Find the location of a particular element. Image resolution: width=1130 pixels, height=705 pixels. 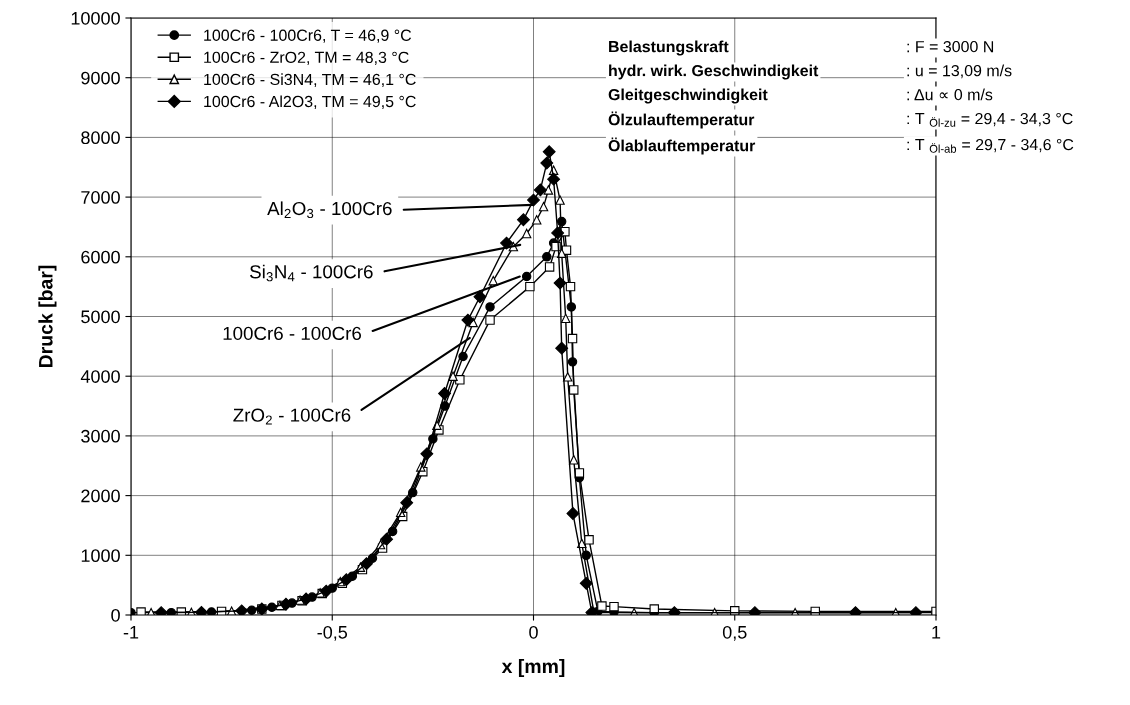

annotation: : u = 13,09 m/s is located at coordinates (959, 71).